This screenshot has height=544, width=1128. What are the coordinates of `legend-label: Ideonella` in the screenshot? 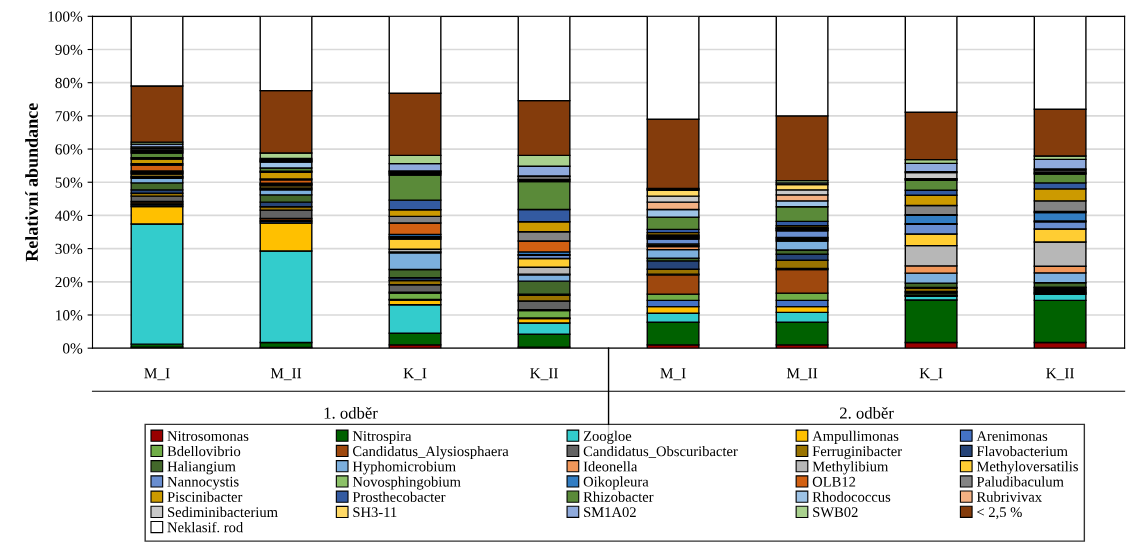 It's located at (610, 466).